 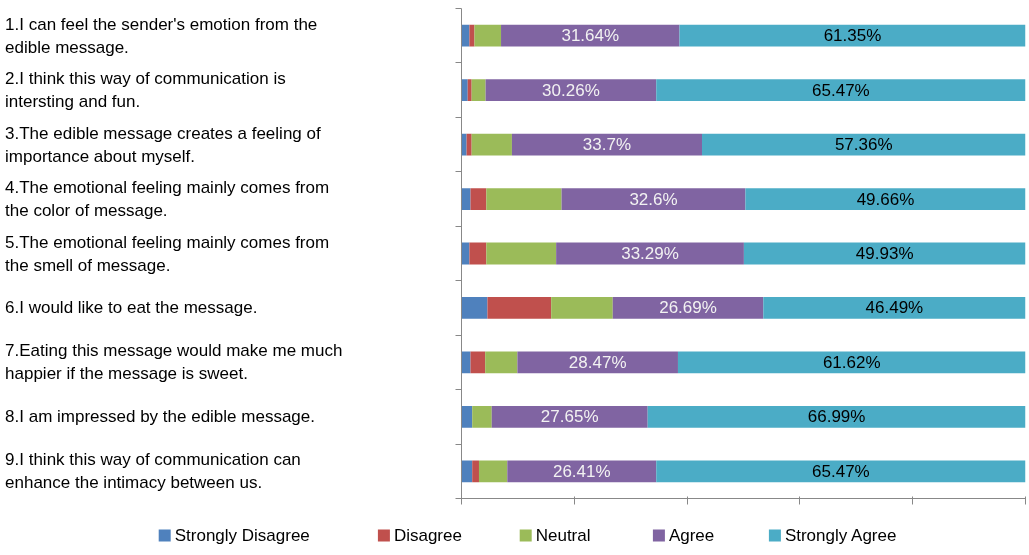 I want to click on data-label: 46.49%, so click(x=894, y=308).